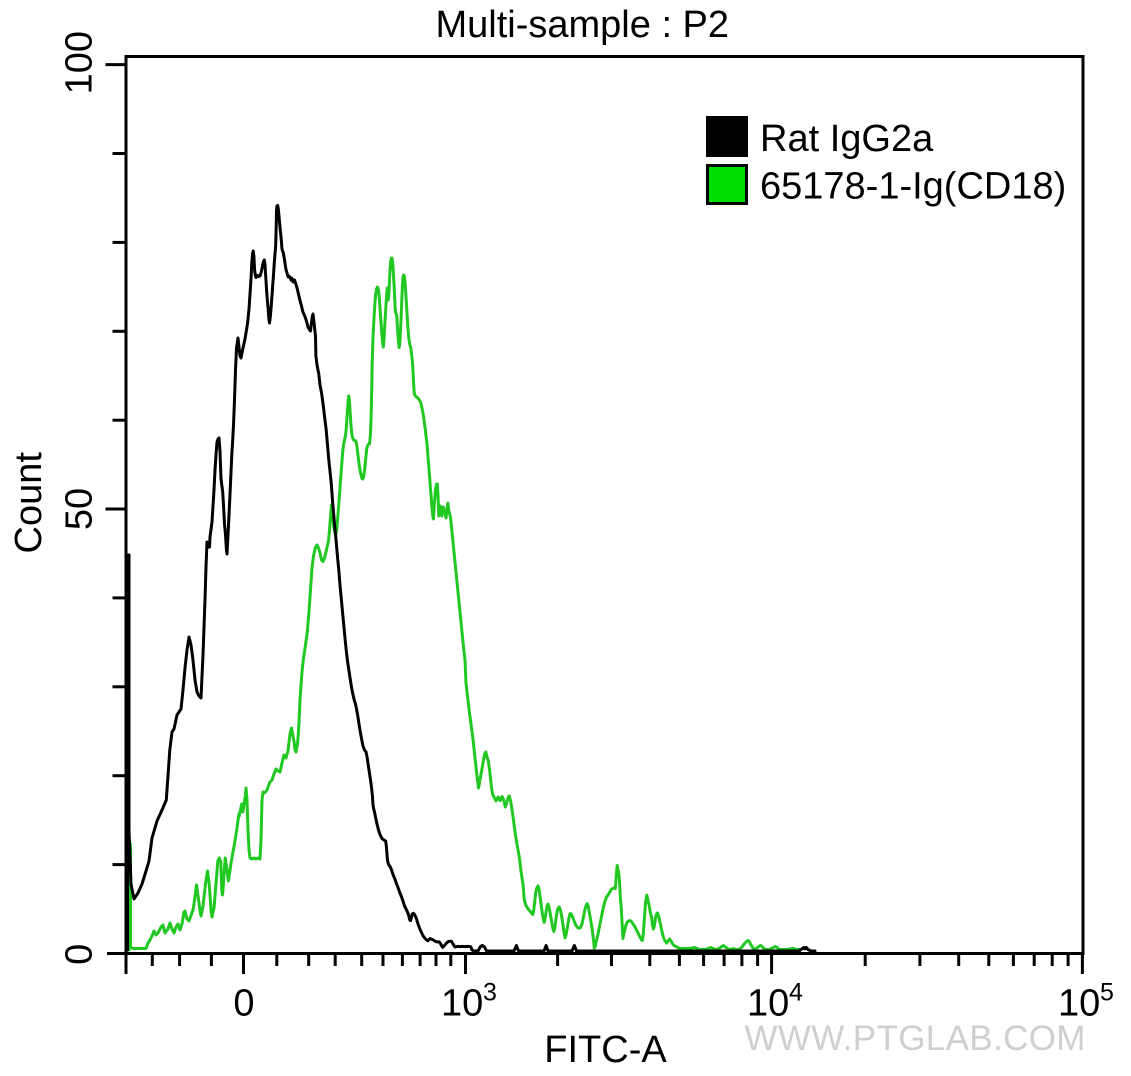  I want to click on svg-text: Rat IgG2a, so click(847, 139).